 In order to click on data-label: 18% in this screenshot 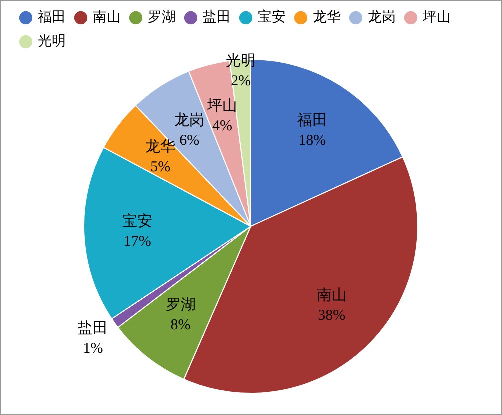, I will do `click(312, 140)`.